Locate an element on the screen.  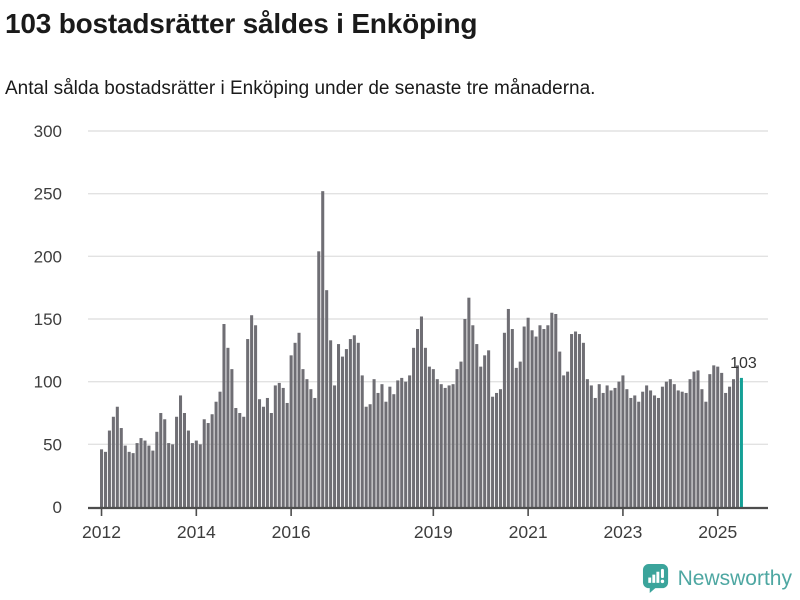
last-value-label: 103 is located at coordinates (743, 363).